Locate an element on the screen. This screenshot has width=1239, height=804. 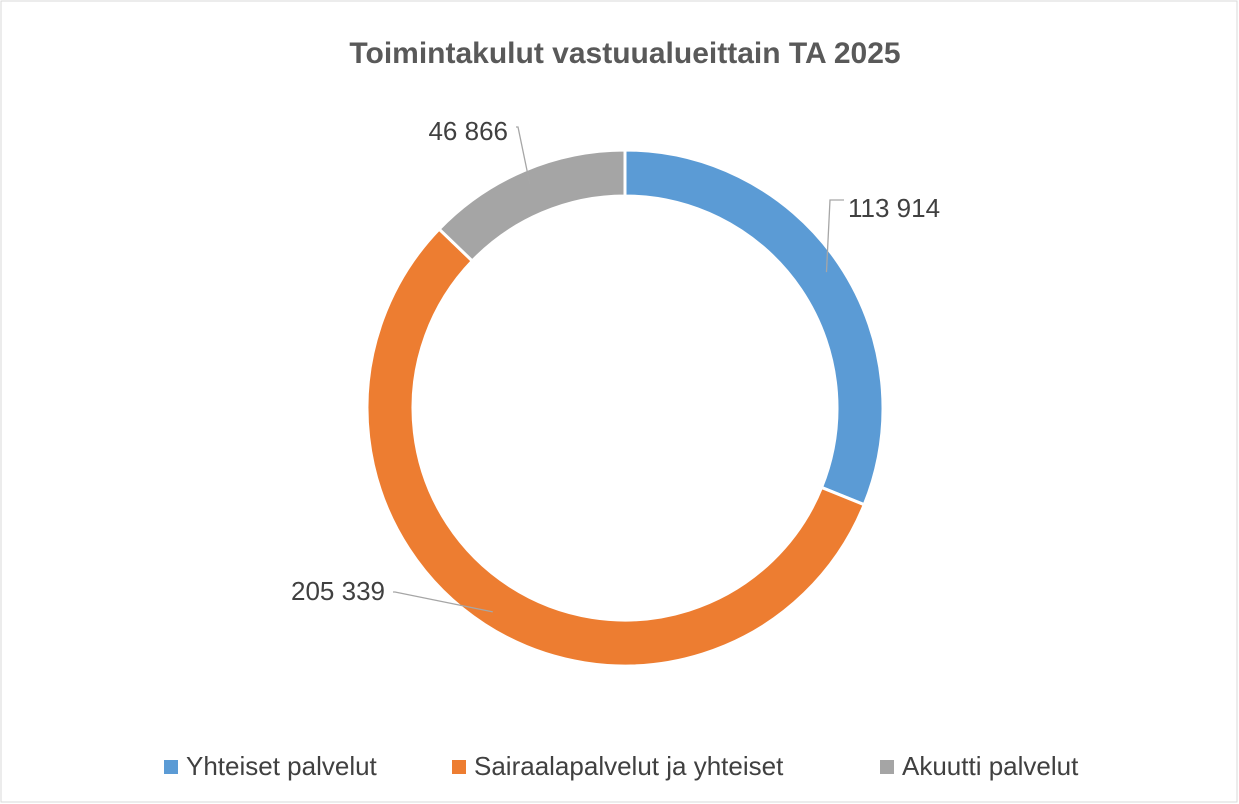
legend-label: Sairaalapalvelut ja yhteiset is located at coordinates (629, 766).